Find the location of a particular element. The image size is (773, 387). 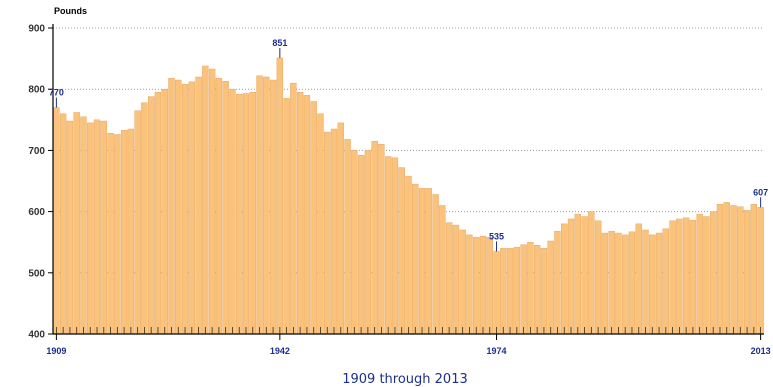

bar-1994 is located at coordinates (632, 283).